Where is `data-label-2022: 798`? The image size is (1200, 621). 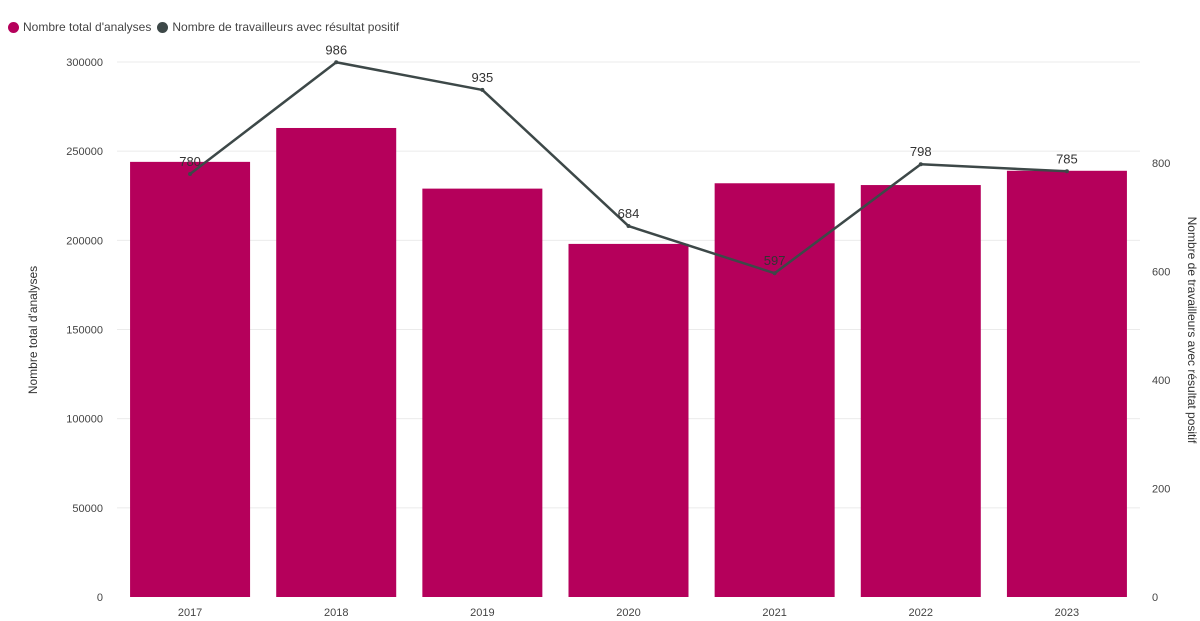 data-label-2022: 798 is located at coordinates (921, 151).